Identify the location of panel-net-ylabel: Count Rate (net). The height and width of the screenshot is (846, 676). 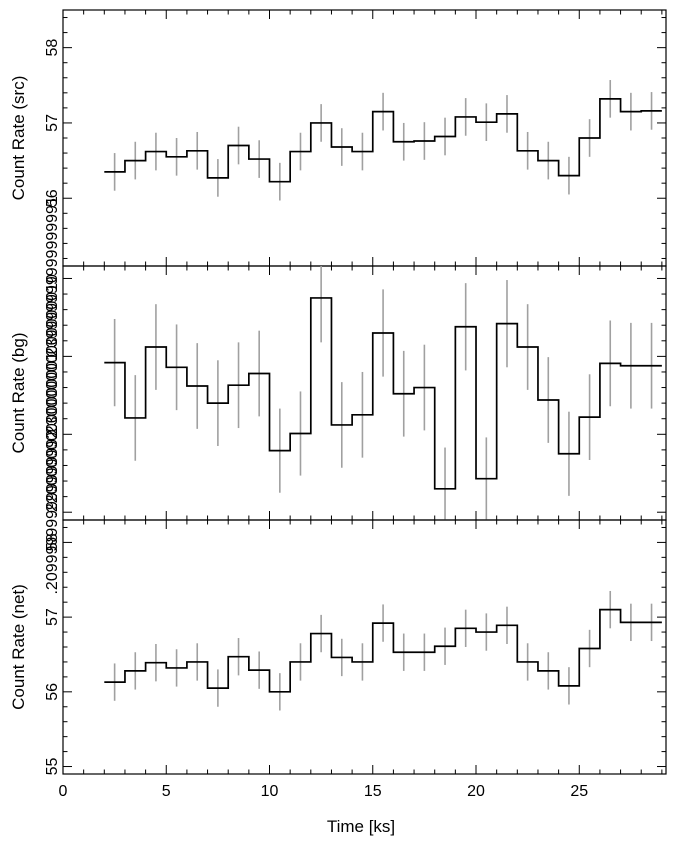
(18, 647).